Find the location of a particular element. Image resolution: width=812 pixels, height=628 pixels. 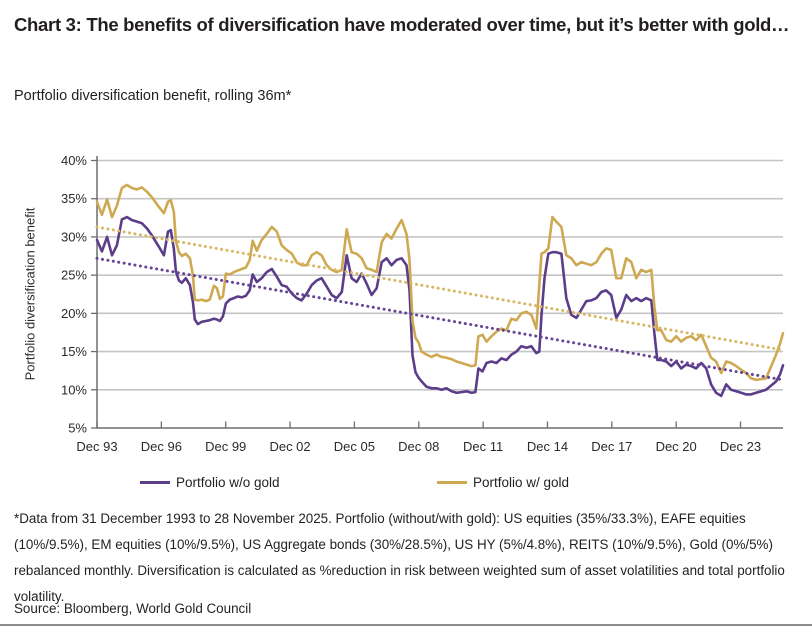

purple-line-swatch is located at coordinates (155, 482).